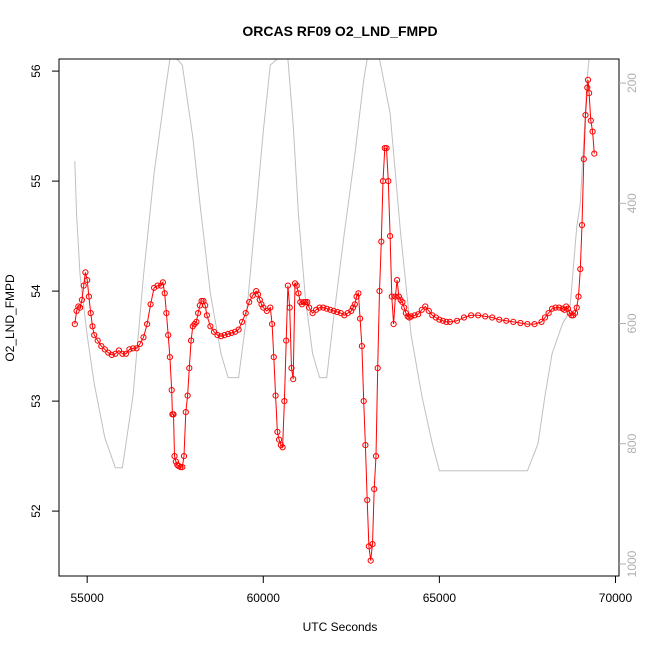  I want to click on x-tick-label: 60000, so click(264, 598).